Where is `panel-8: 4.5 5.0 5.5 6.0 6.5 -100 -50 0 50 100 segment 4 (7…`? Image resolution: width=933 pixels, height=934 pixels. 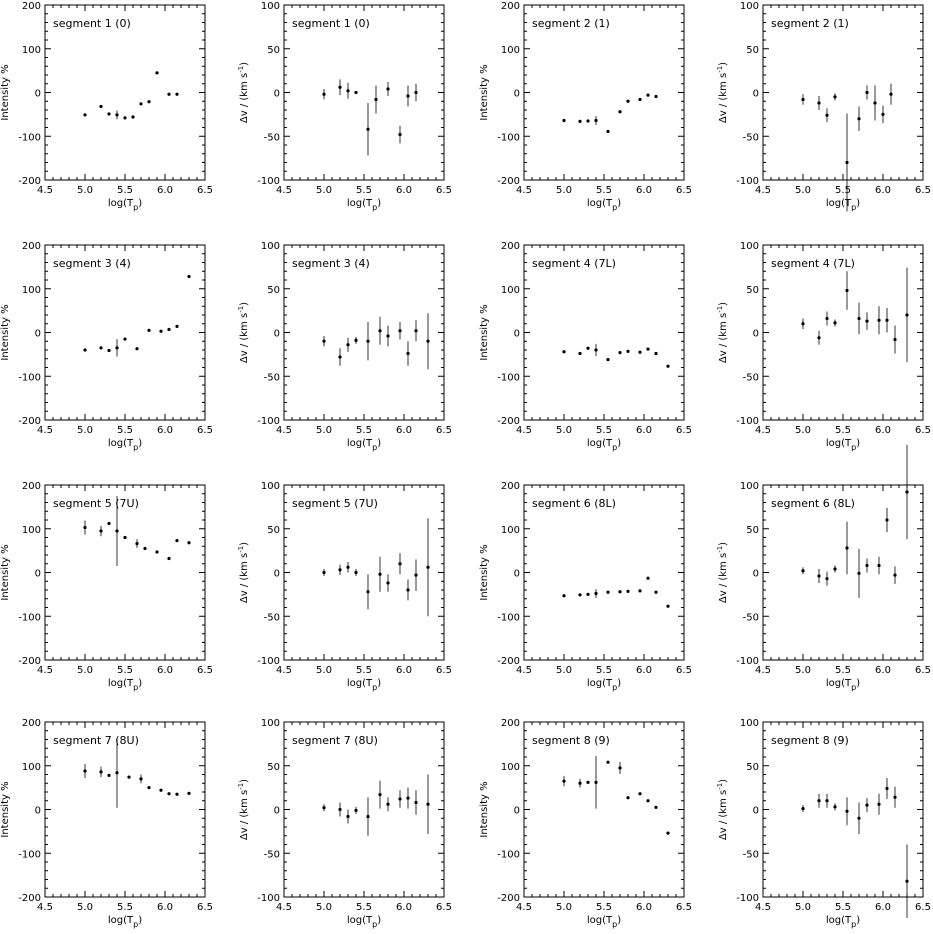
panel-8: 4.5 5.0 5.5 6.0 6.5 -100 -50 0 50 100 segment 4 (7… is located at coordinates (823, 346).